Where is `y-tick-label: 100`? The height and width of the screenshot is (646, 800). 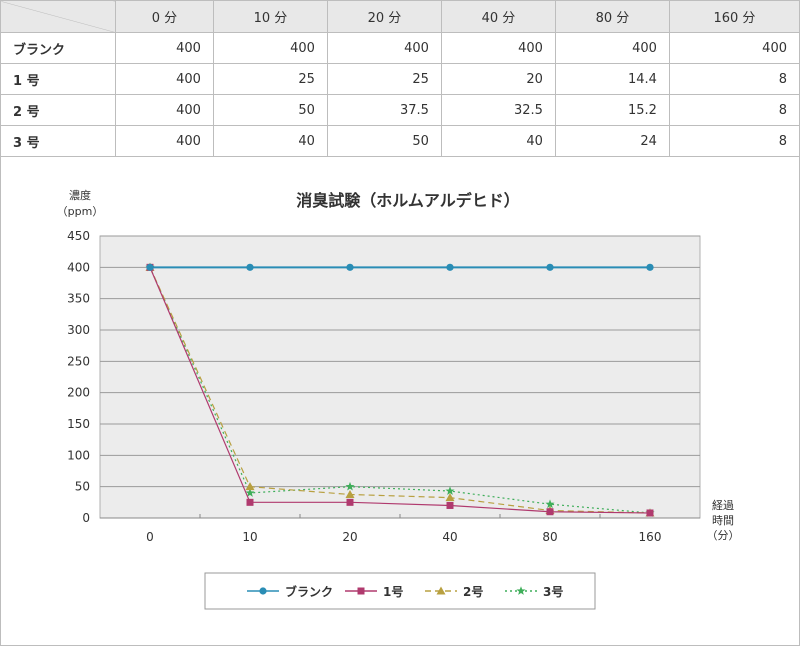 y-tick-label: 100 is located at coordinates (78, 455).